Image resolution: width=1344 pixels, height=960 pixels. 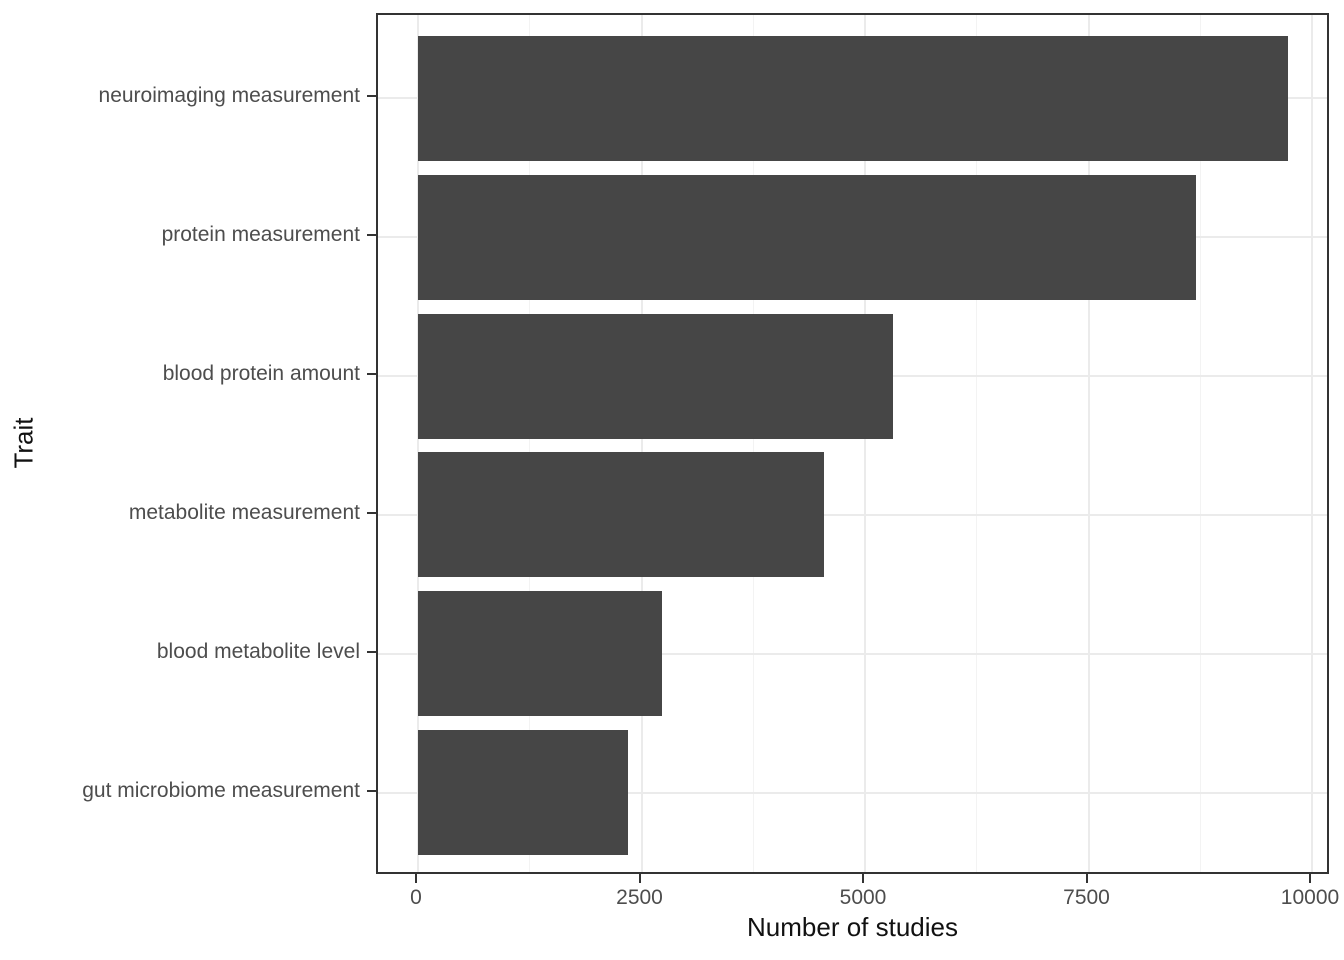 What do you see at coordinates (23, 443) in the screenshot?
I see `y-axis-title: Trait` at bounding box center [23, 443].